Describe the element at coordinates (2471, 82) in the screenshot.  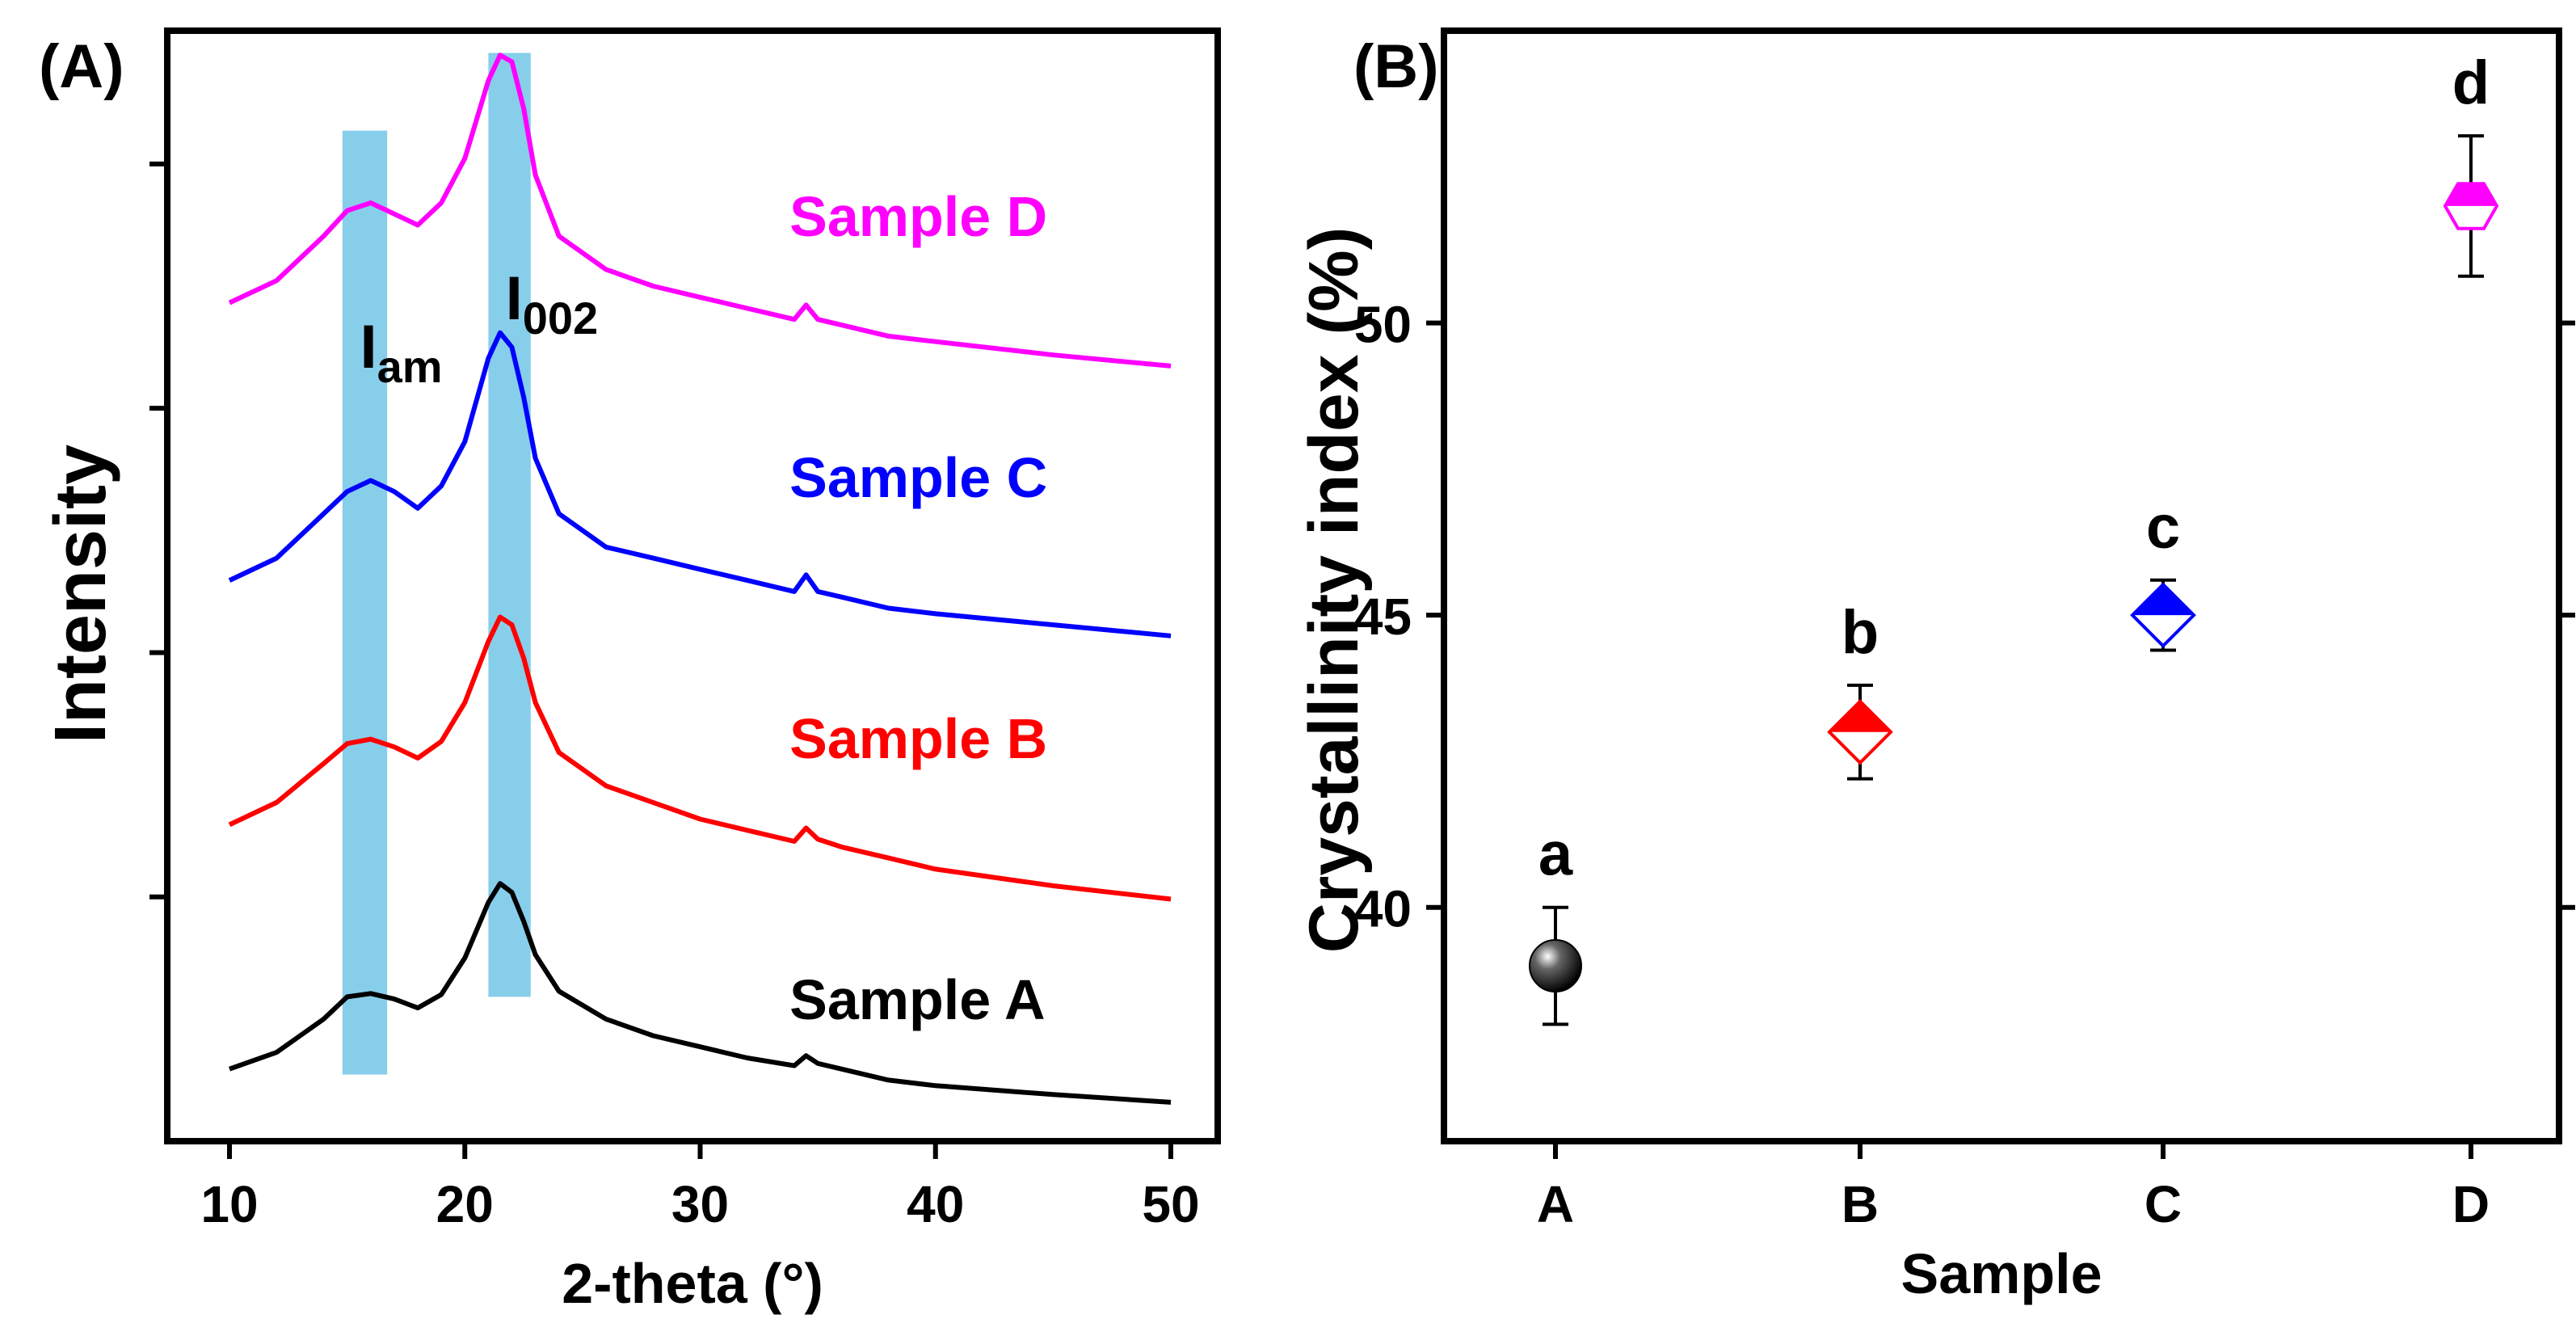
I see `significance-letter-d: d` at that location.